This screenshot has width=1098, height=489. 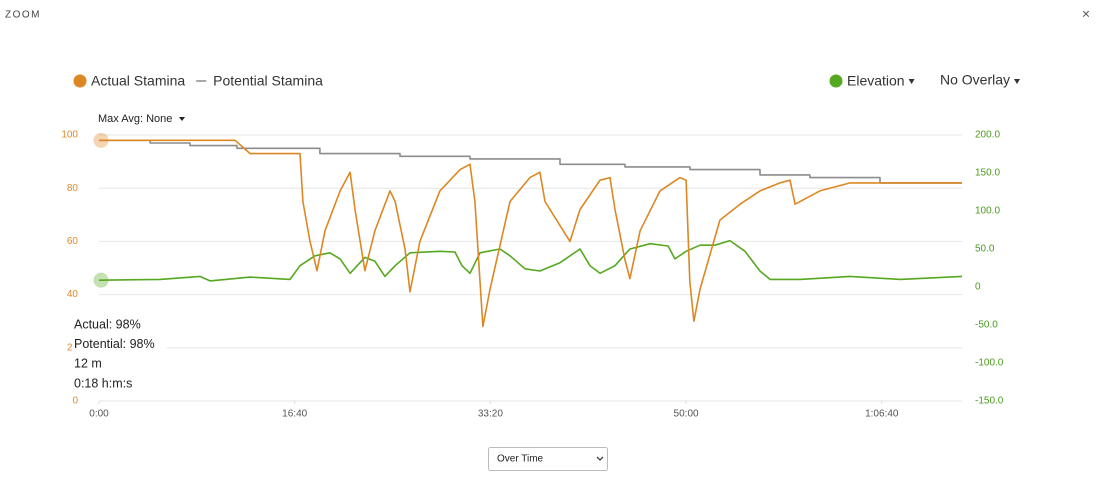 What do you see at coordinates (520, 459) in the screenshot?
I see `range-select-label: Over Time` at bounding box center [520, 459].